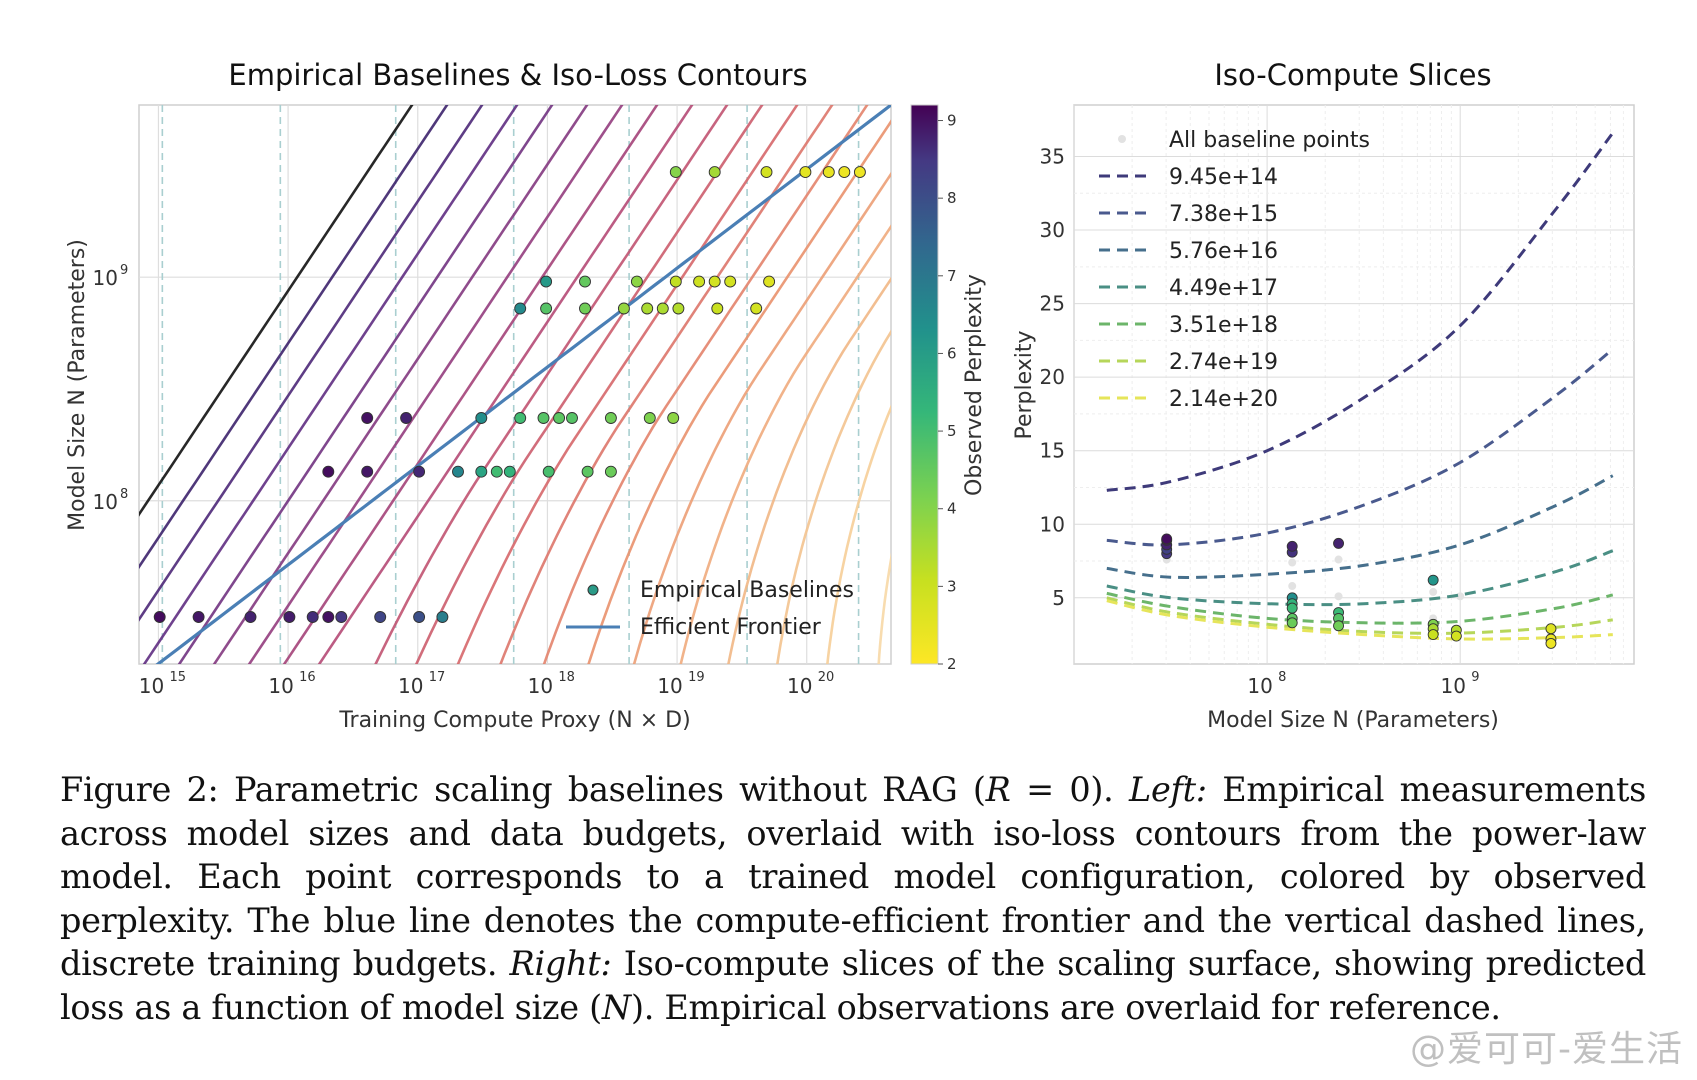  Describe the element at coordinates (696, 677) in the screenshot. I see `left-x-tick-exp: 19` at that location.